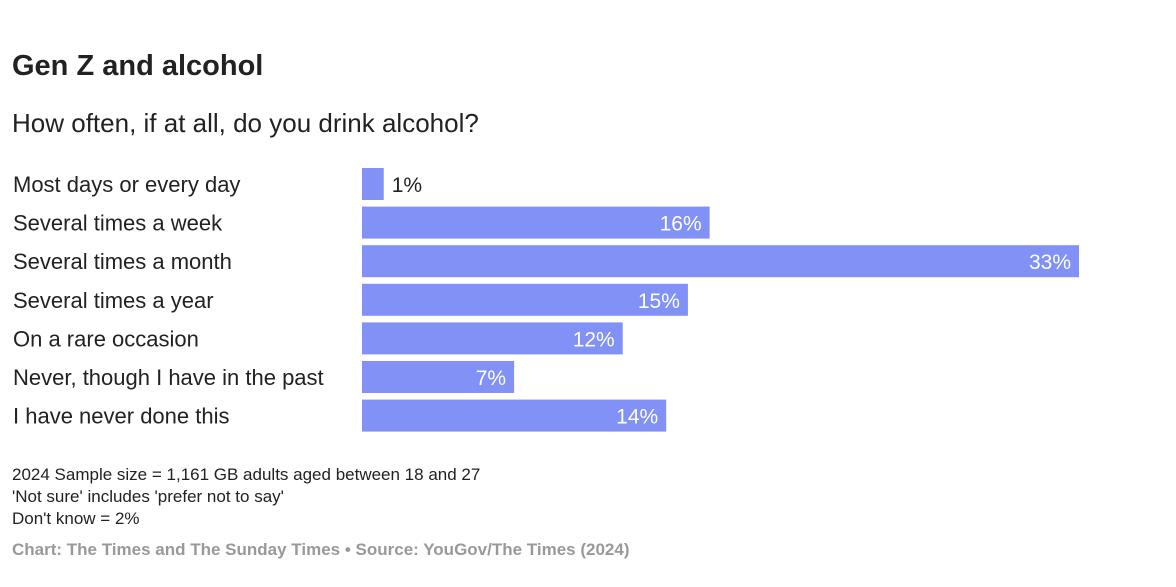 The image size is (1176, 587). I want to click on data-label: 33%, so click(1050, 262).